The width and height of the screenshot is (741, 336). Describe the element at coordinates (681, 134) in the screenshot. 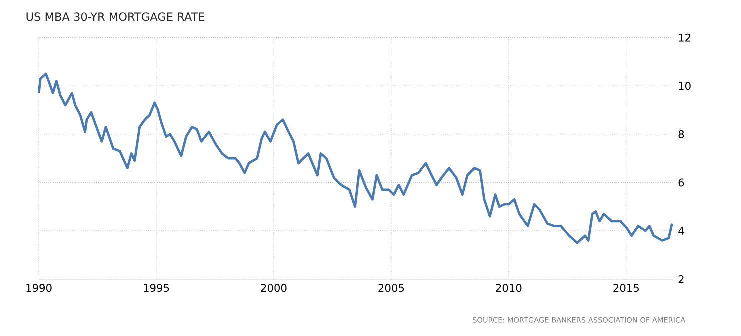

I see `y-tick-label: 8` at that location.